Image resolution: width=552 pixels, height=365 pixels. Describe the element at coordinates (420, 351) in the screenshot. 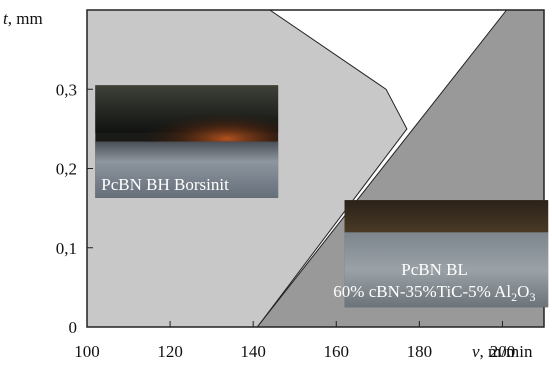

I see `x-tick-label: 180` at that location.